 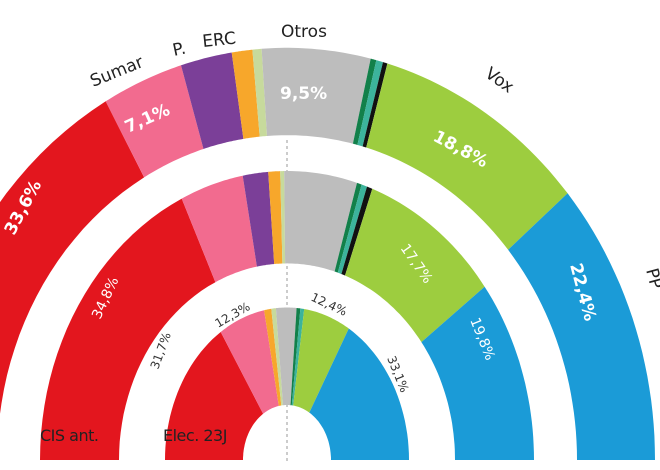 I want to click on middle-ring-segment-negro, so click(x=357, y=231).